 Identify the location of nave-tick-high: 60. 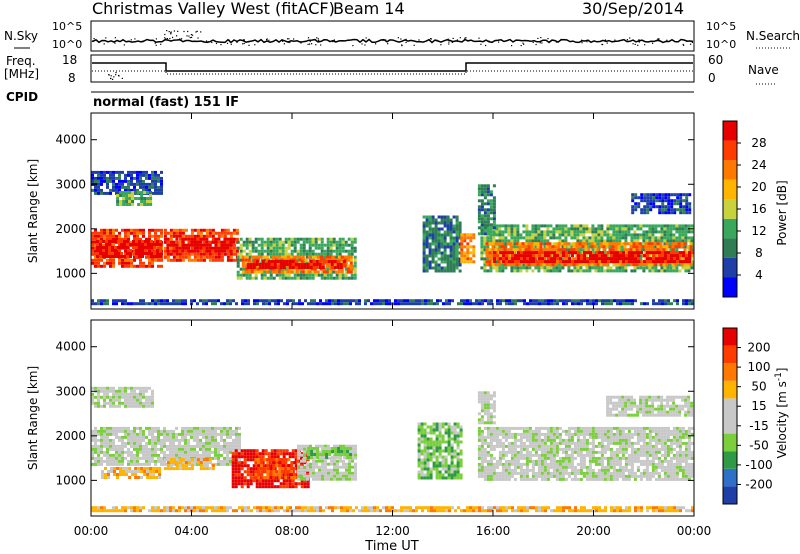
(715, 60).